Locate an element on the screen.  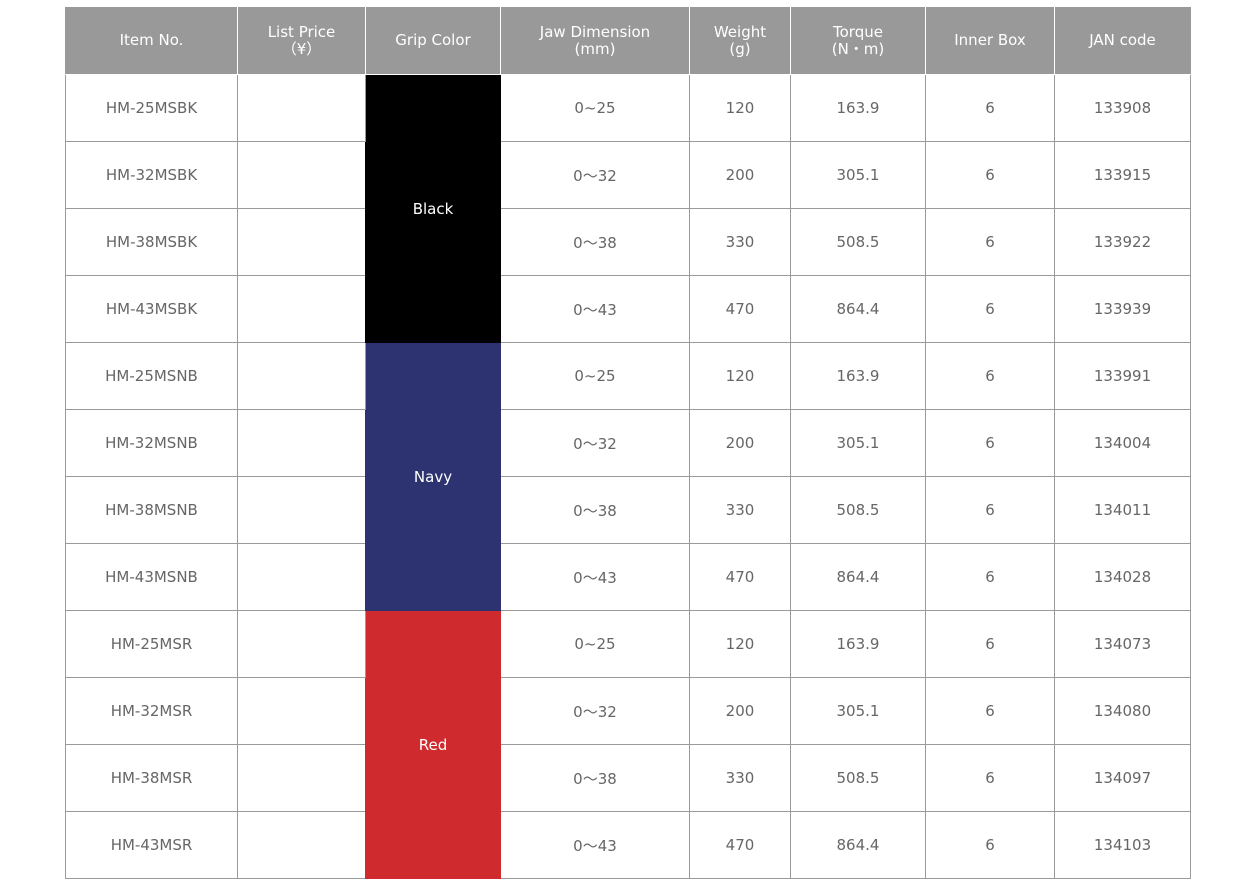
header-inner-box: Inner Box is located at coordinates (990, 41).